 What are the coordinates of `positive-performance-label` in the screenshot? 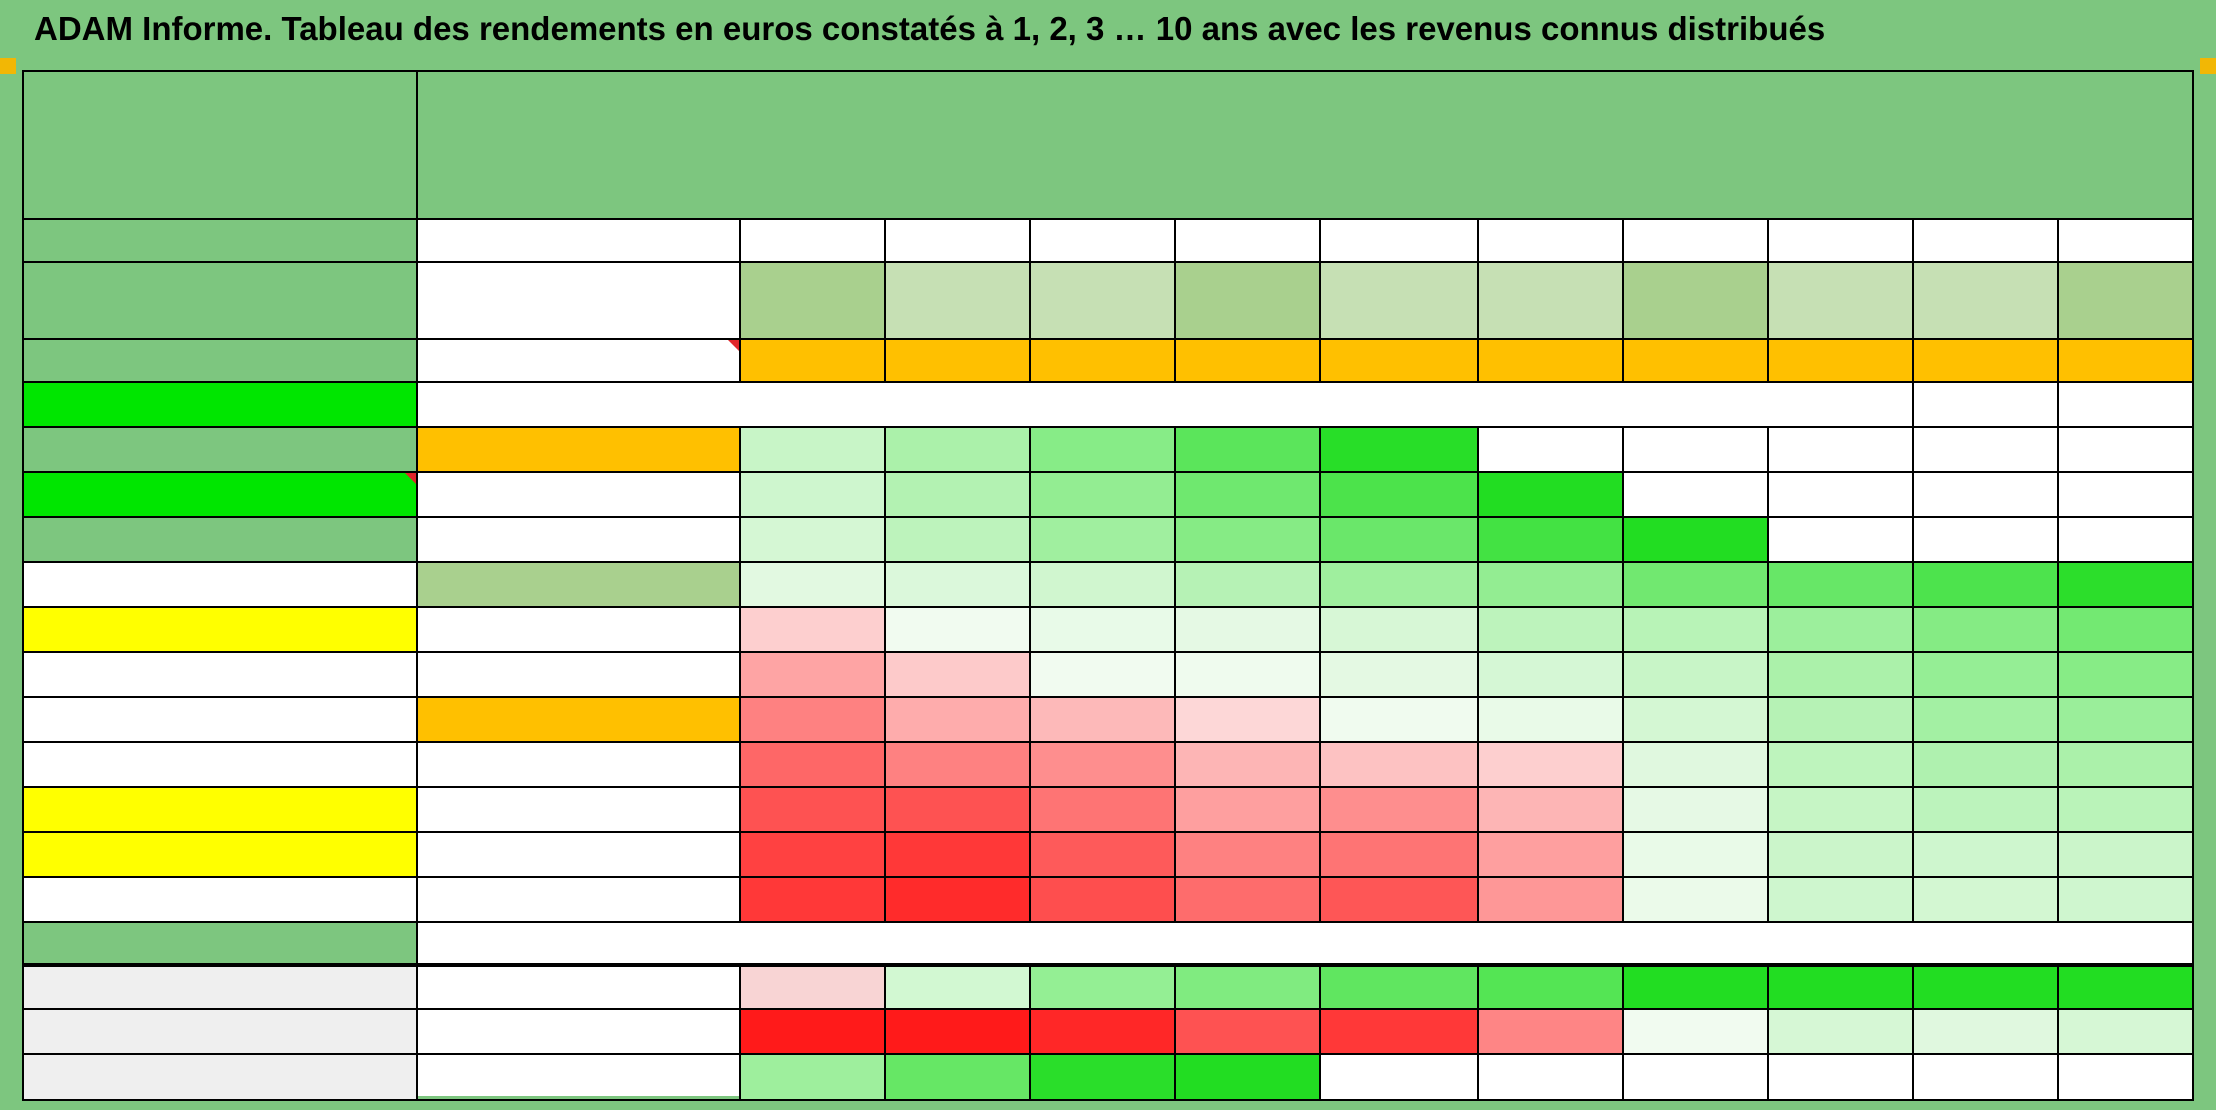 It's located at (579, 987).